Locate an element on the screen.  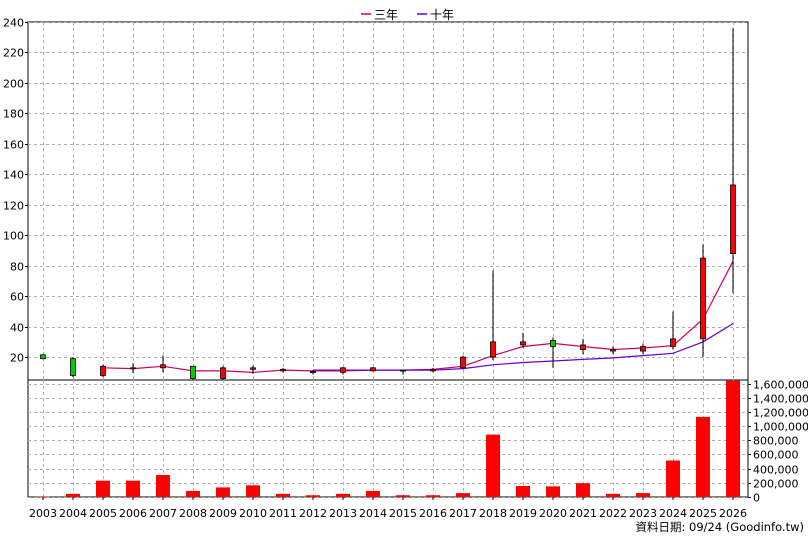
x-tick-label: 2024 is located at coordinates (673, 513).